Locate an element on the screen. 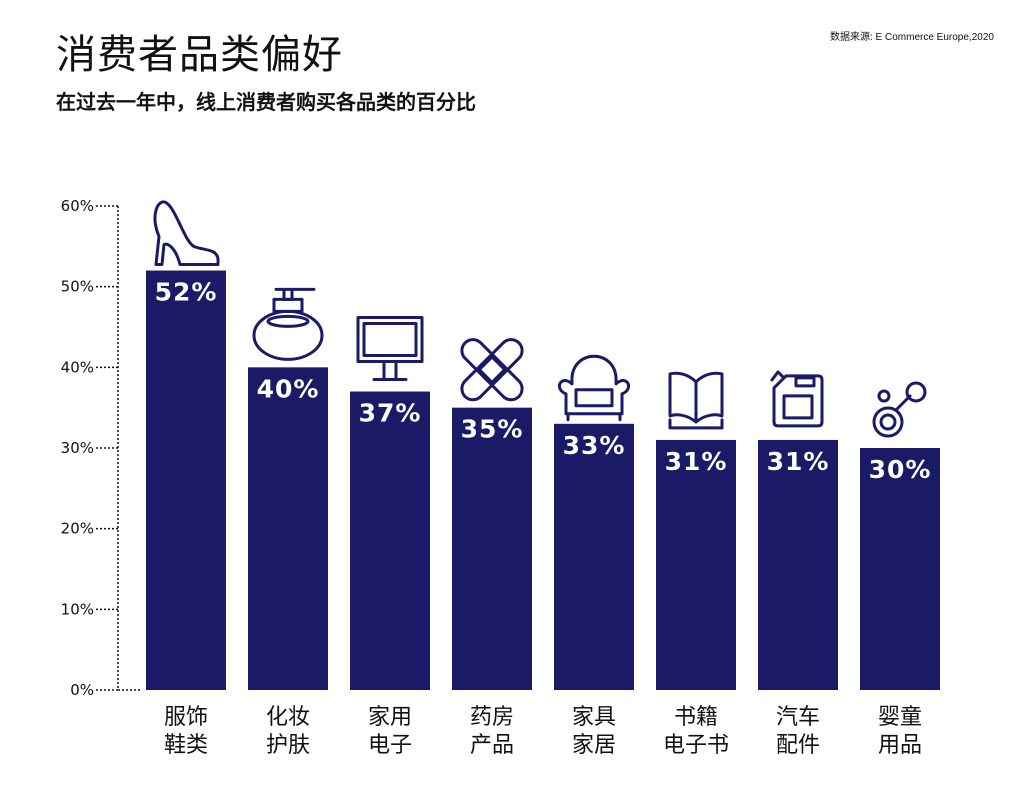 The width and height of the screenshot is (1024, 799). armchair-icon is located at coordinates (594, 388).